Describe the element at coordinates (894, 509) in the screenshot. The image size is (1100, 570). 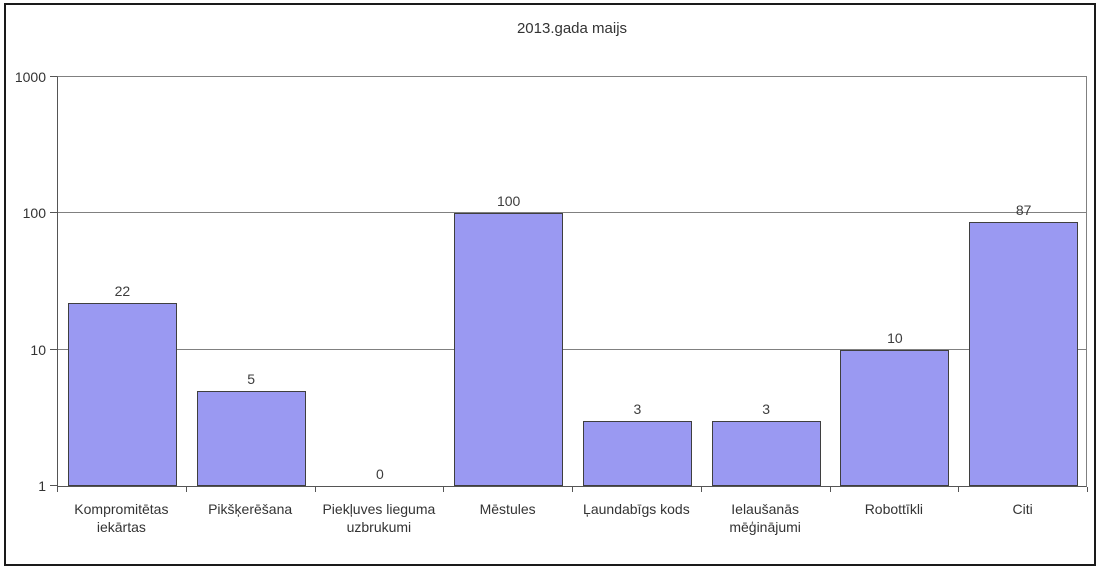
I see `category-label: Robottīkli` at that location.